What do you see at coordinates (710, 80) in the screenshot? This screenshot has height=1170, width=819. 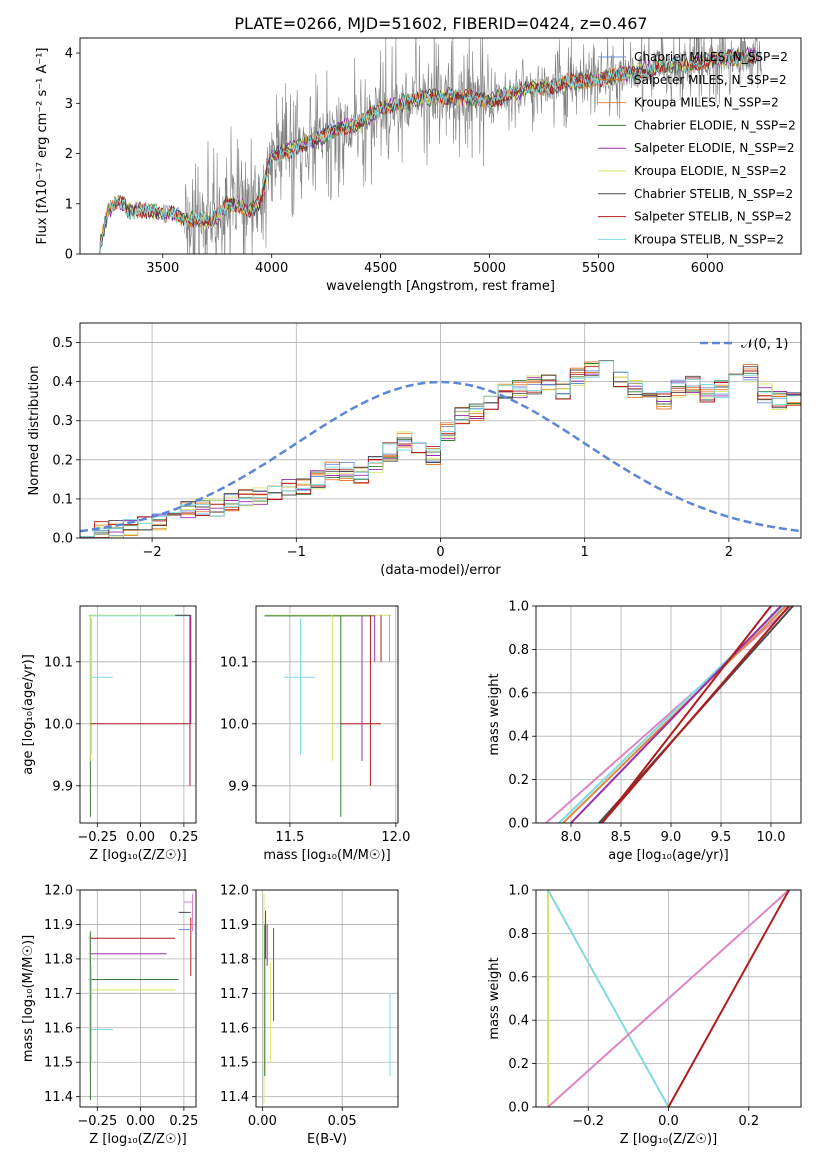 I see `legend-label: Salpeter MILES, N_SSP=2` at bounding box center [710, 80].